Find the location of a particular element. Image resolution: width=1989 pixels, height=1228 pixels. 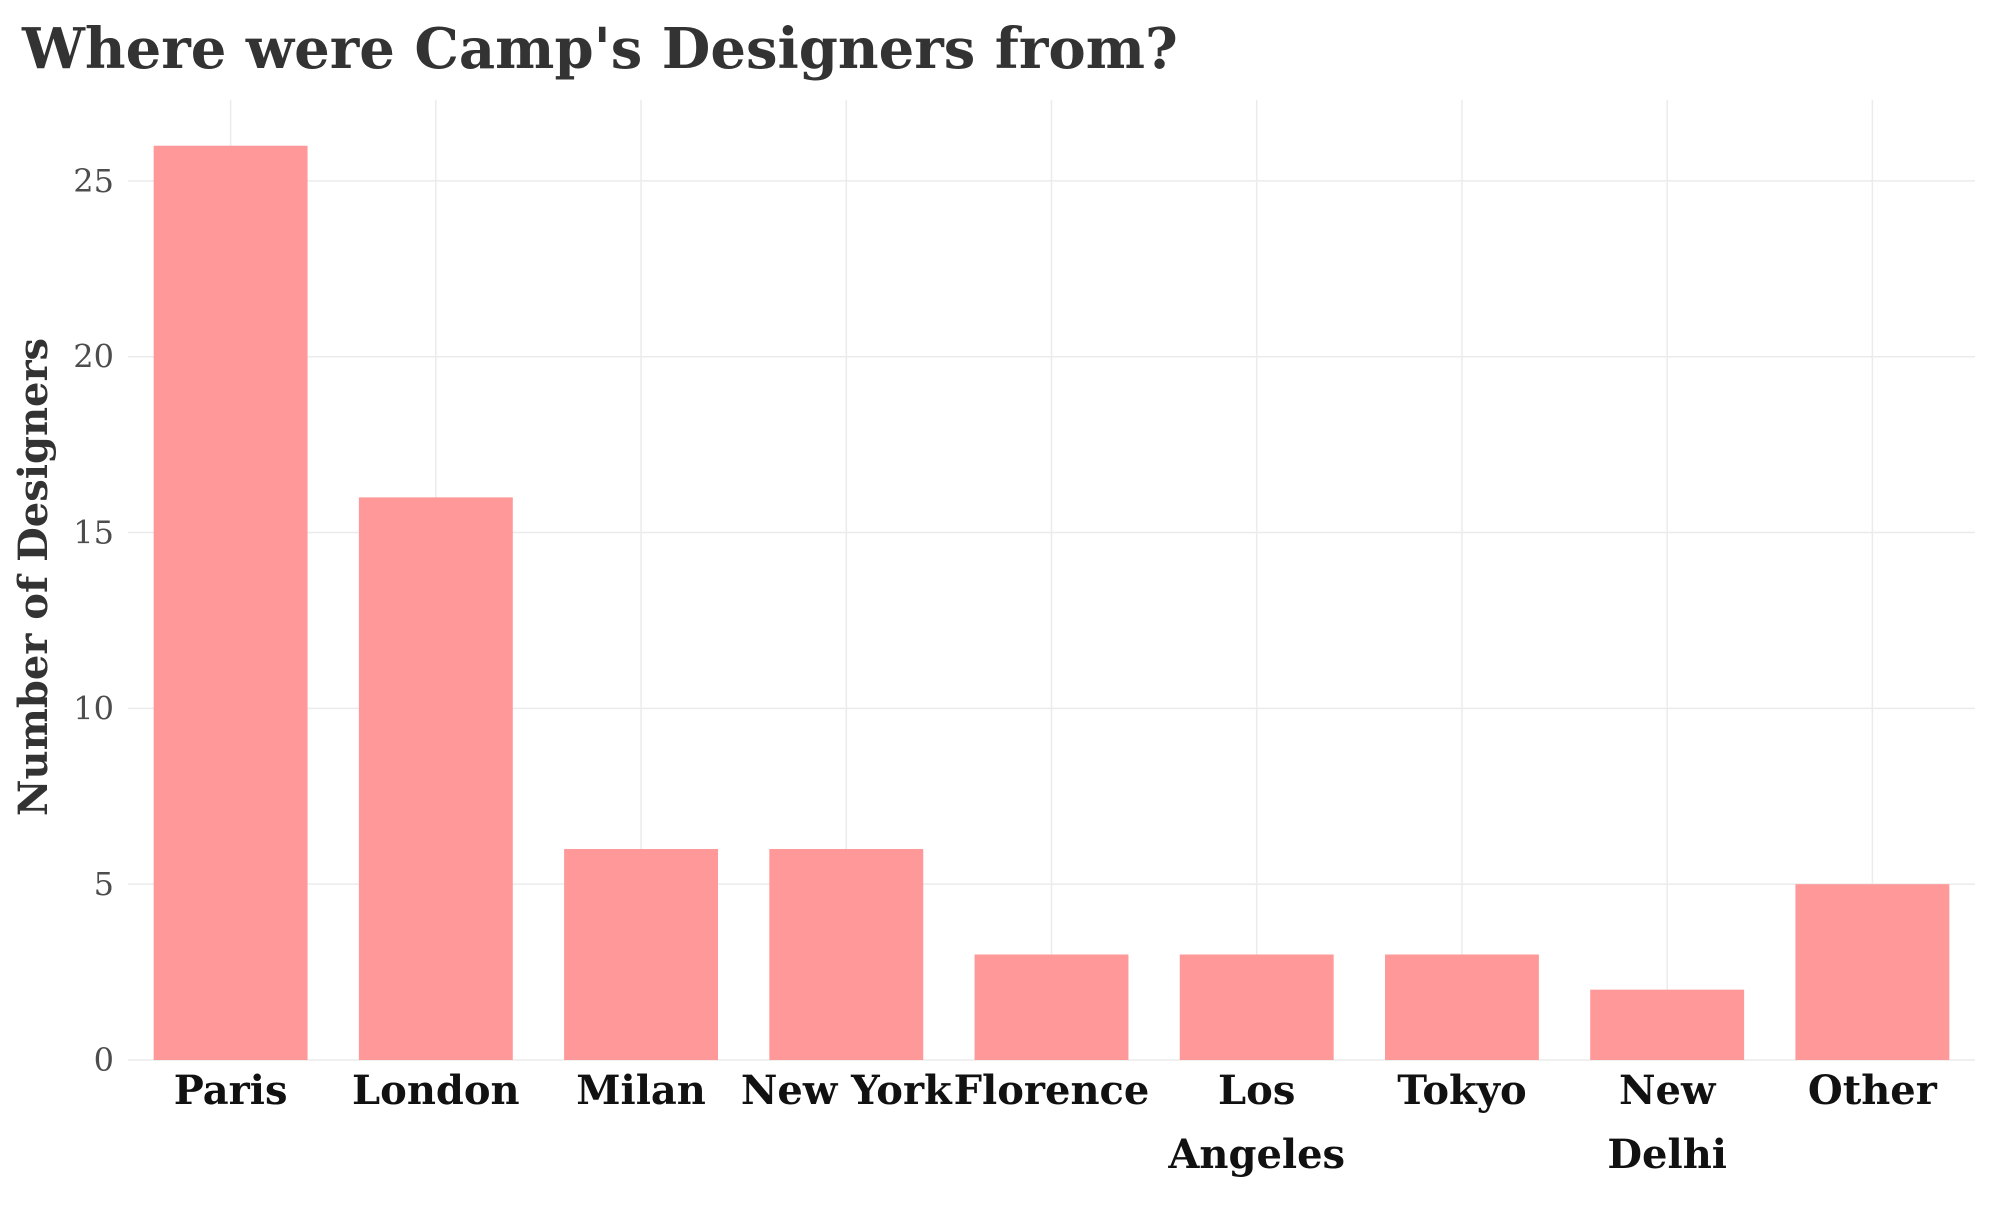

bar-other is located at coordinates (1872, 972).